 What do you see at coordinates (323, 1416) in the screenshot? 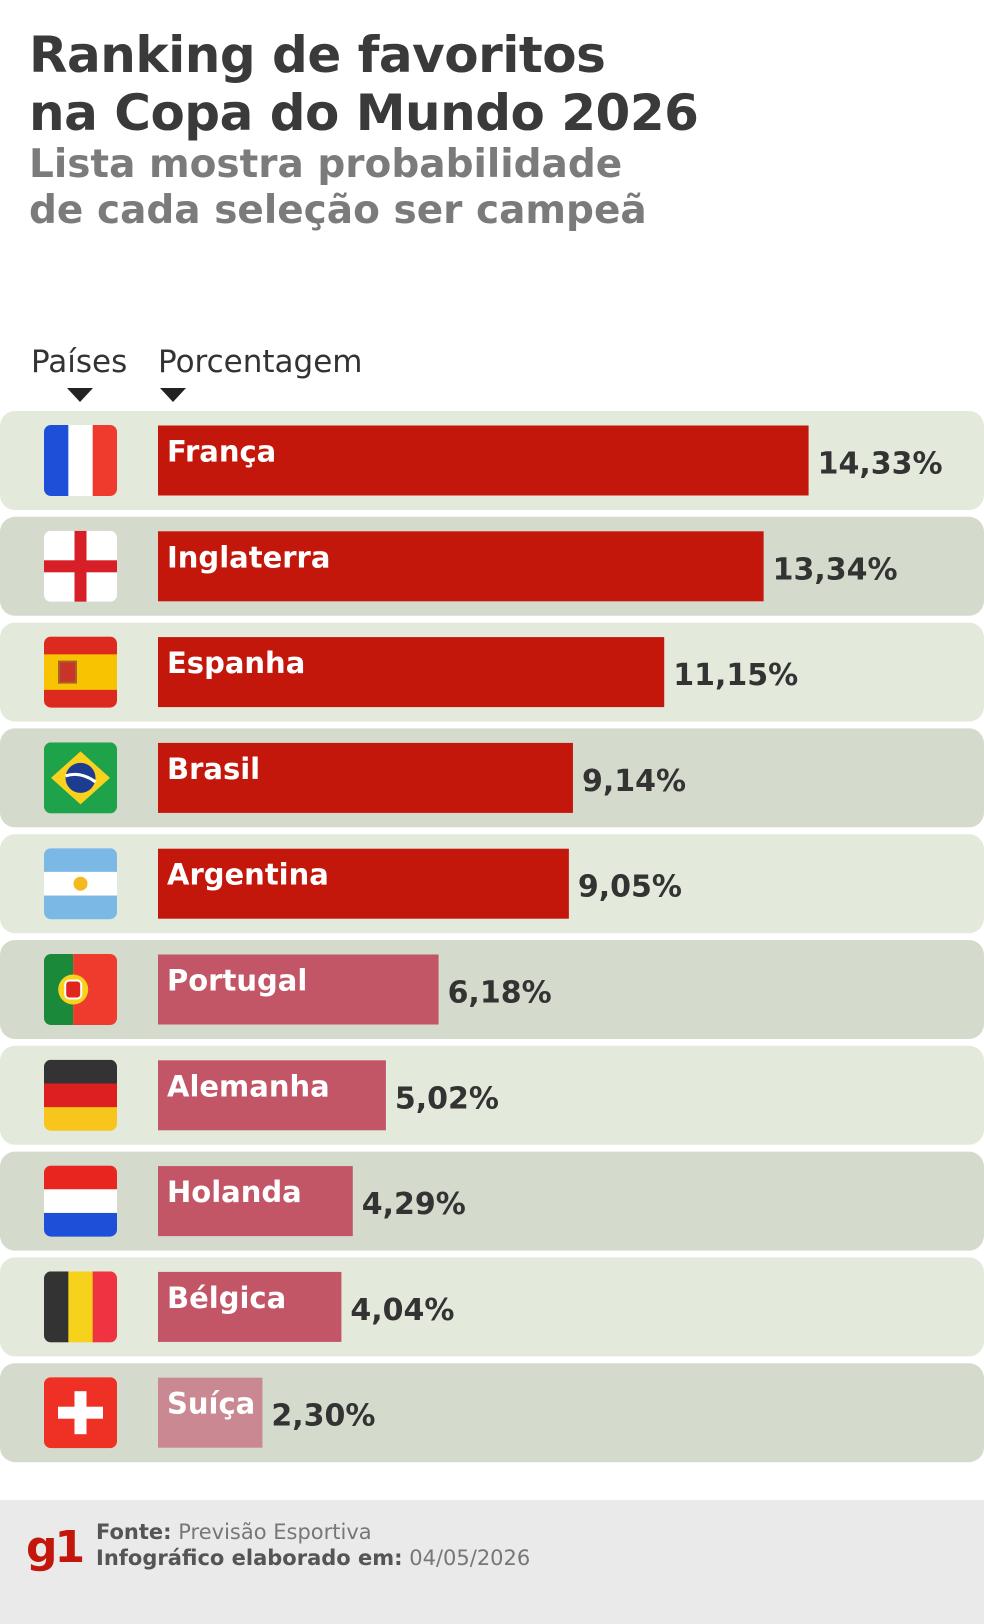
I see `bar-value-label: 2,30%` at bounding box center [323, 1416].